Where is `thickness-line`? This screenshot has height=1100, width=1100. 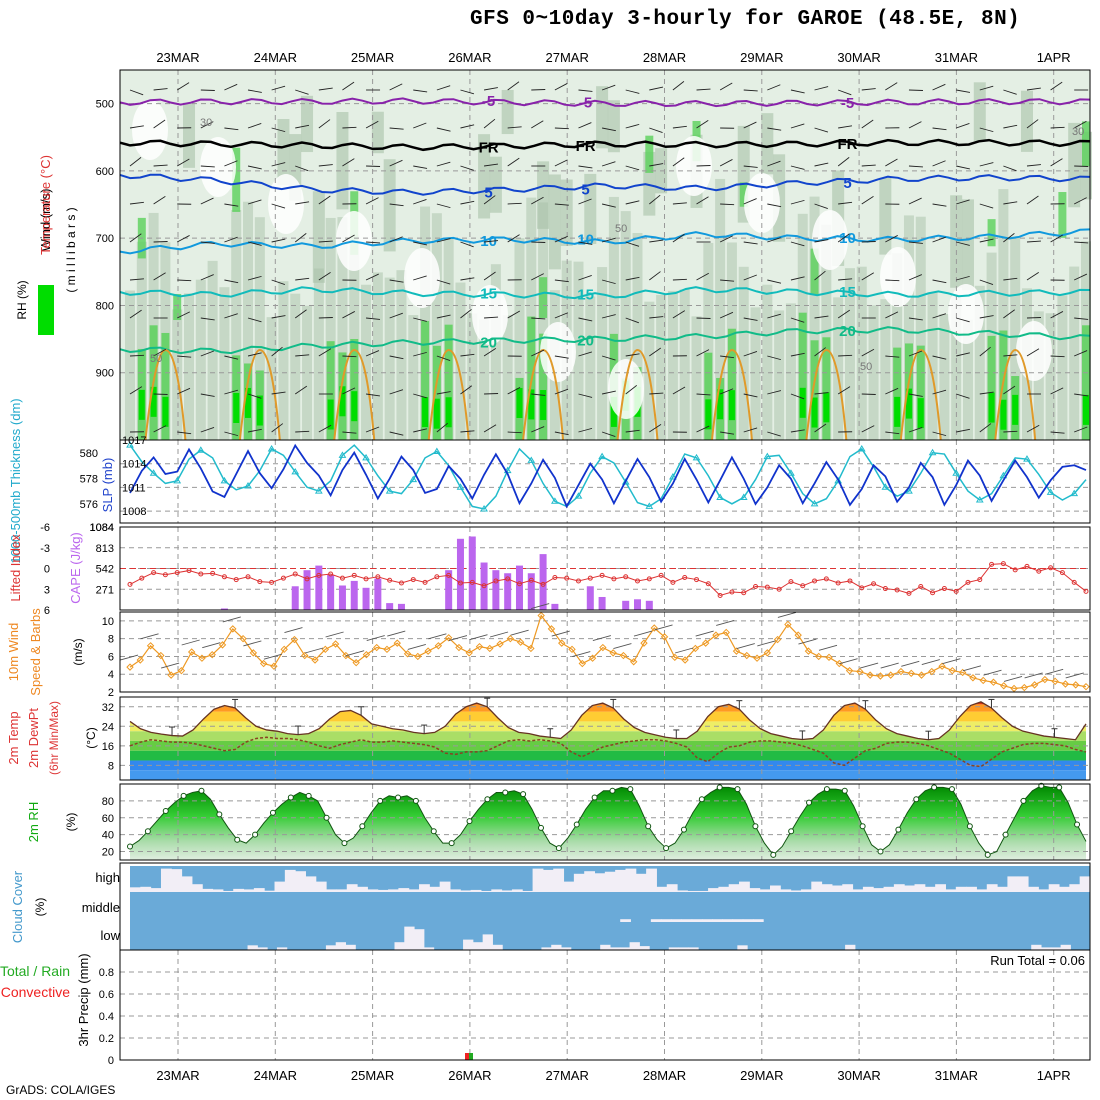
thickness-line is located at coordinates (608, 477).